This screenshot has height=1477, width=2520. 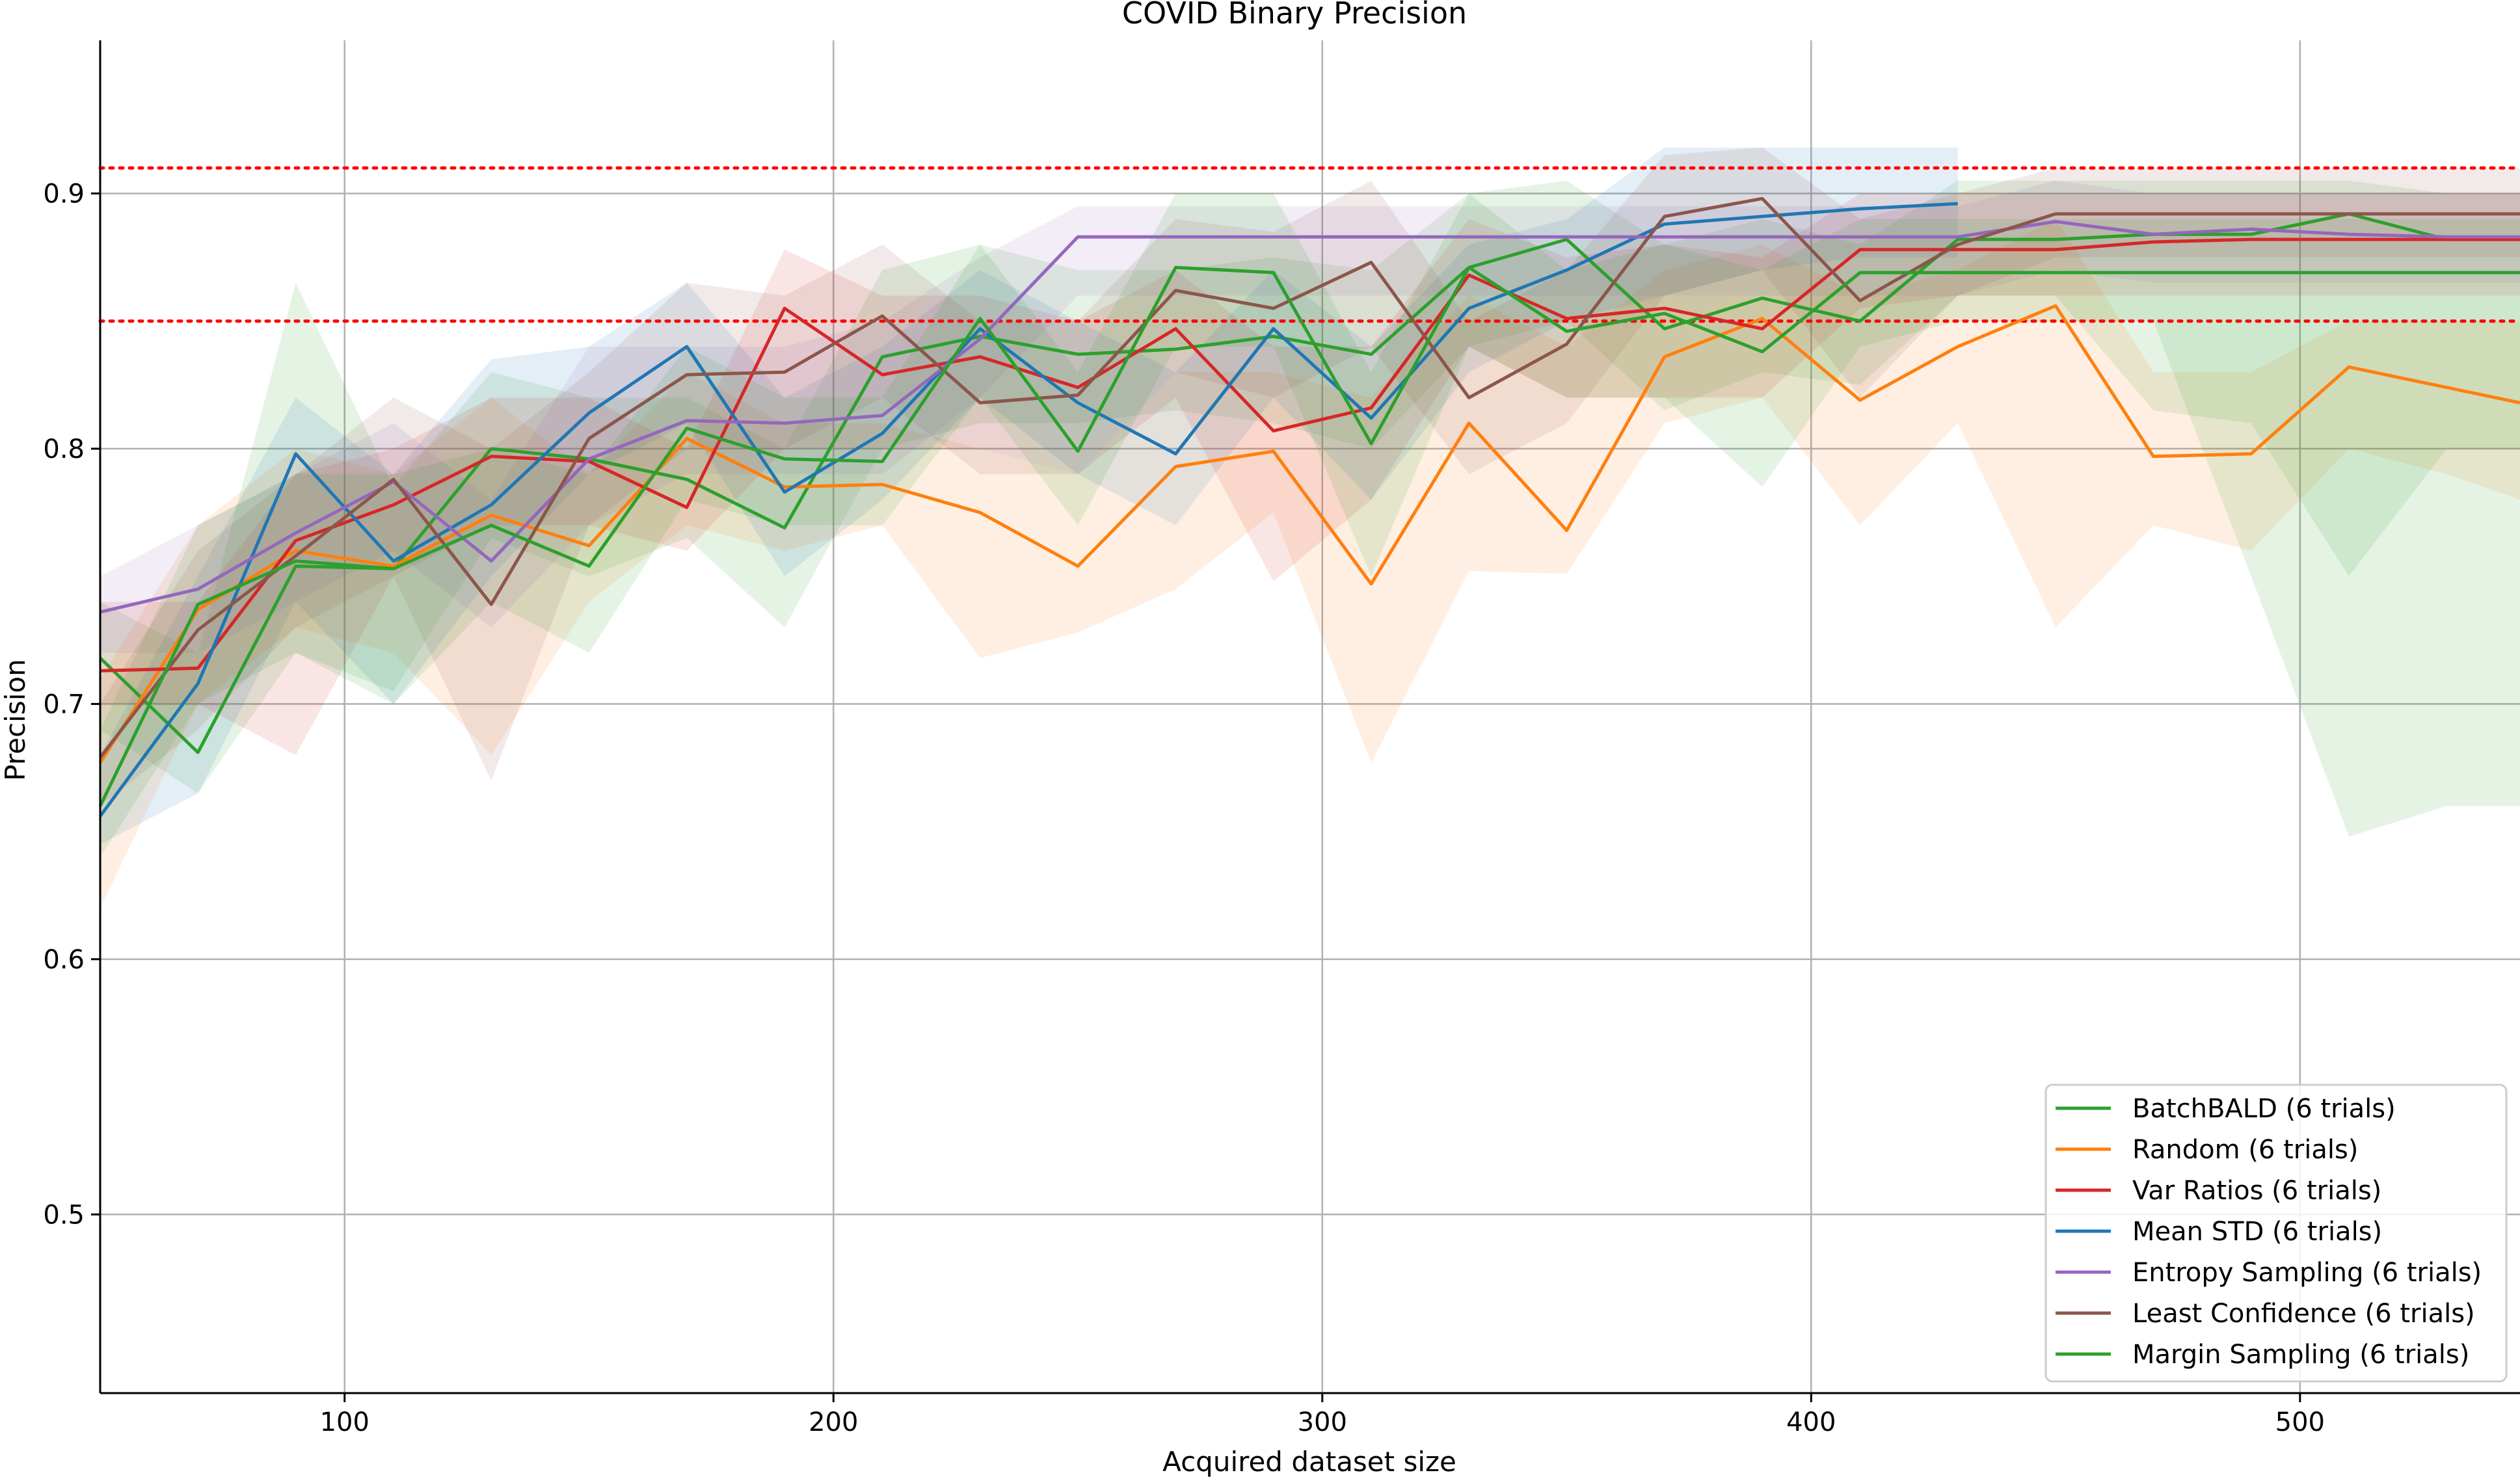 What do you see at coordinates (2300, 1422) in the screenshot?
I see `x-tick-label: 500` at bounding box center [2300, 1422].